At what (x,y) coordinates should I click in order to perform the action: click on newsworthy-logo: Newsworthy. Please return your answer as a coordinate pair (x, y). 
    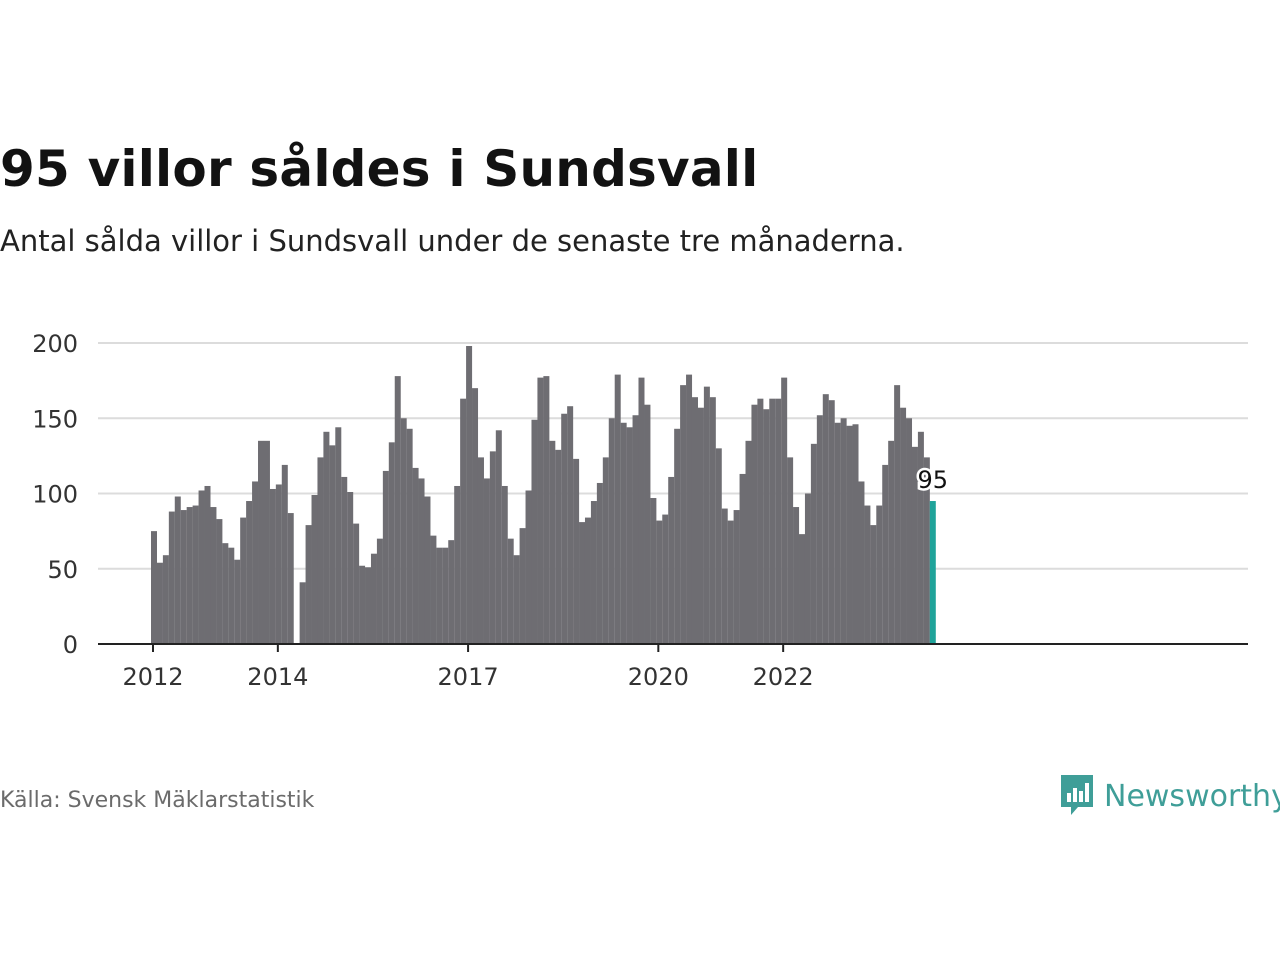
    Looking at the image, I should click on (1169, 796).